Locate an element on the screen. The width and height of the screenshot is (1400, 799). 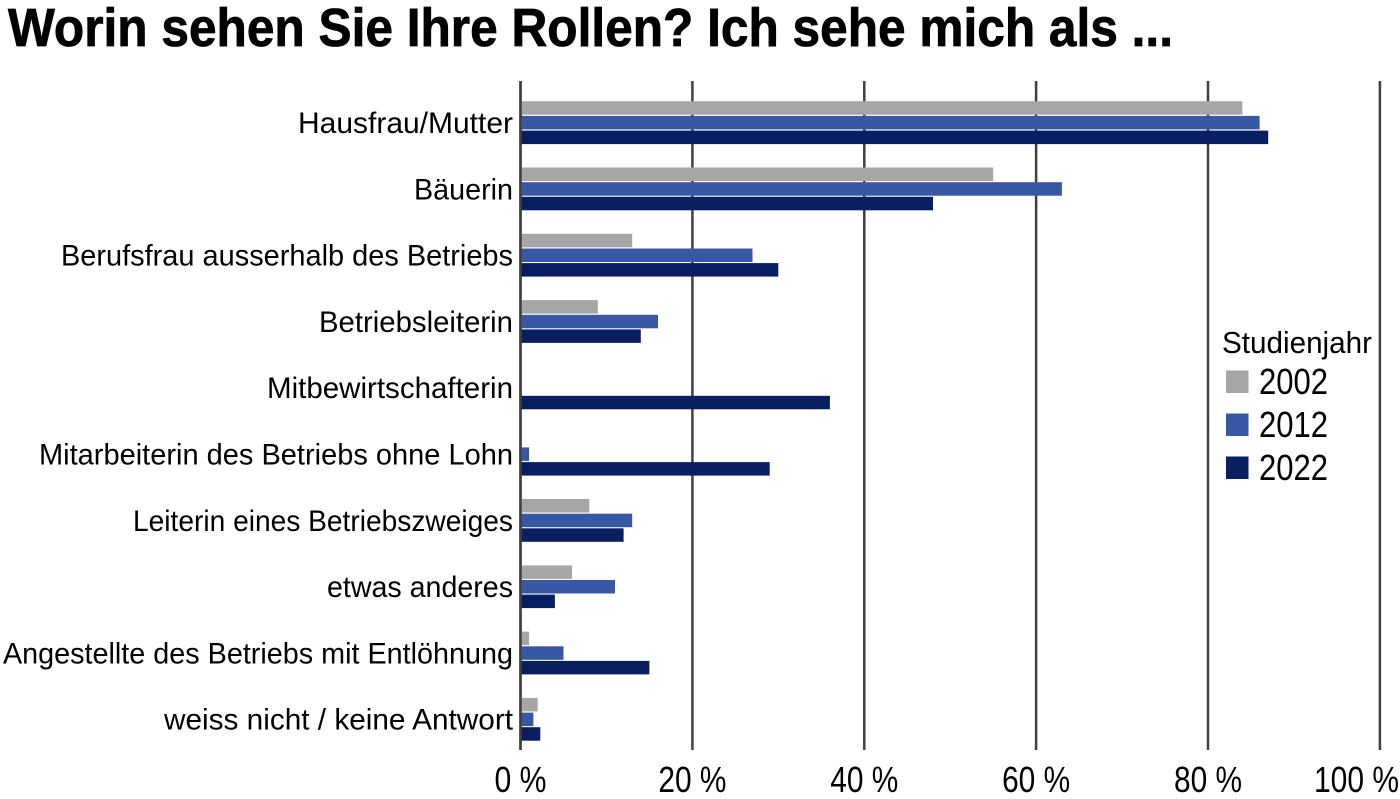
svg-text: 2022 is located at coordinates (1293, 467).